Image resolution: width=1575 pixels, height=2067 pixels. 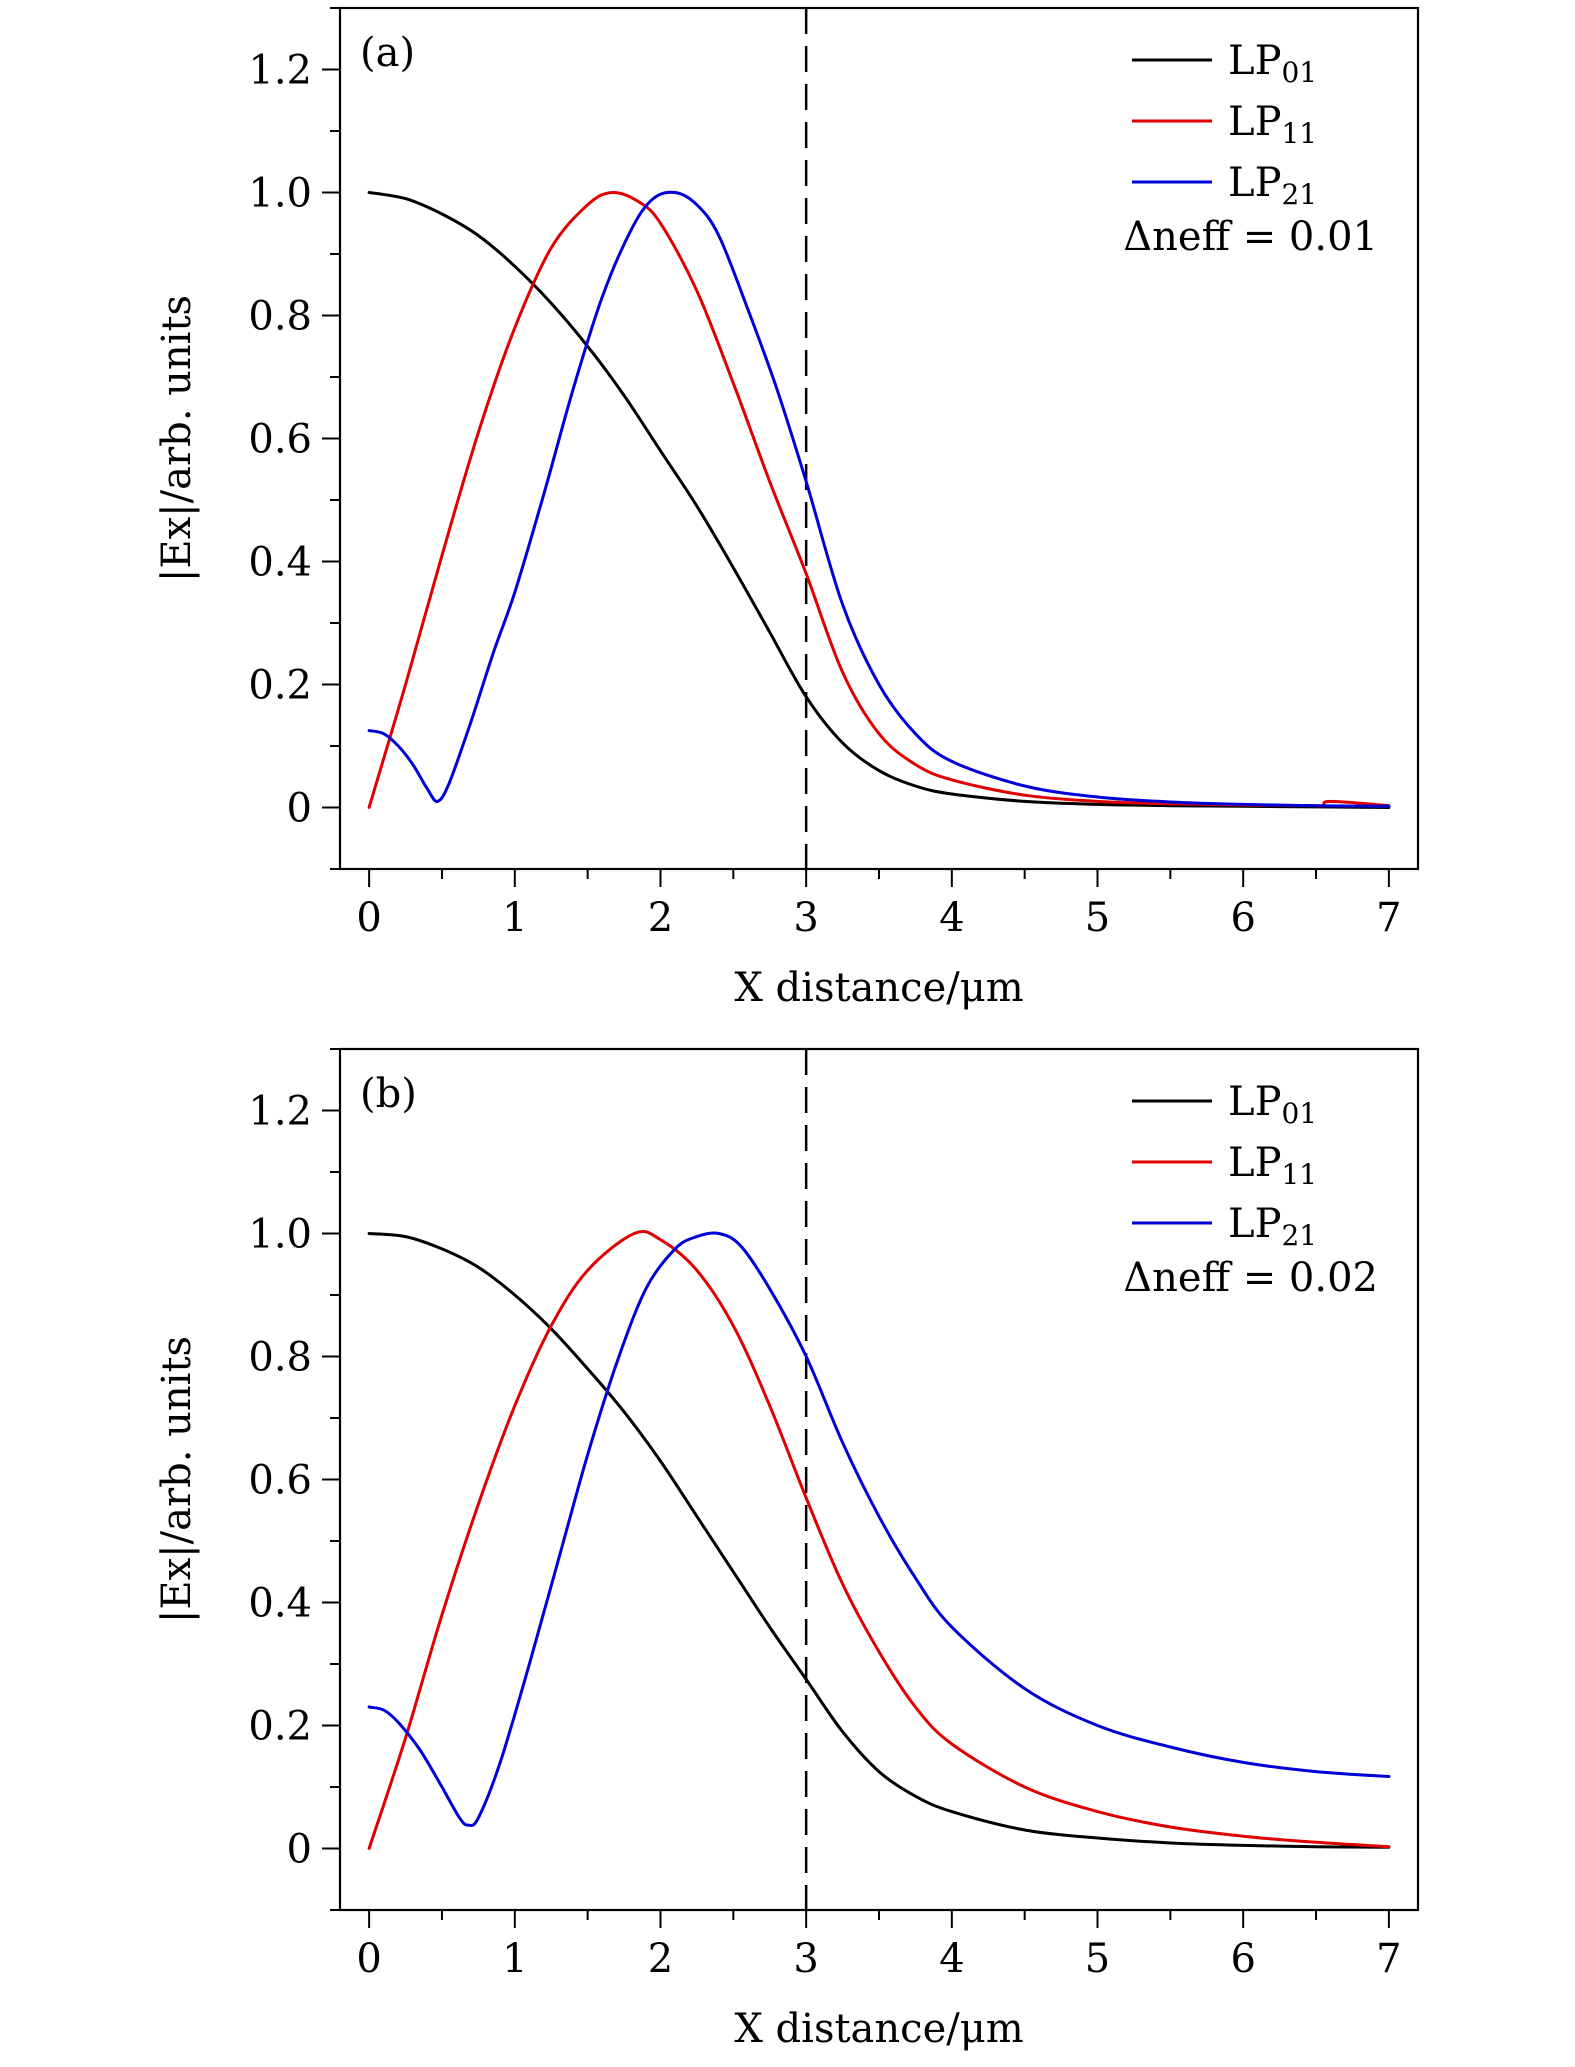 I want to click on panel-label: (a), so click(x=387, y=53).